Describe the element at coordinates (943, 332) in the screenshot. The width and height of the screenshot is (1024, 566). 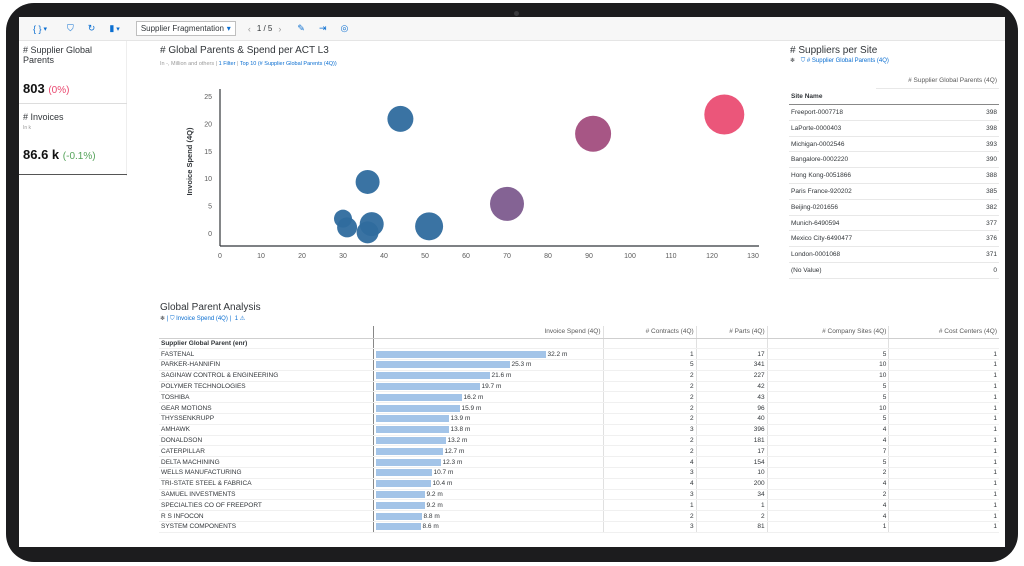
I see `column-header: # Cost Centers (4Q)` at that location.